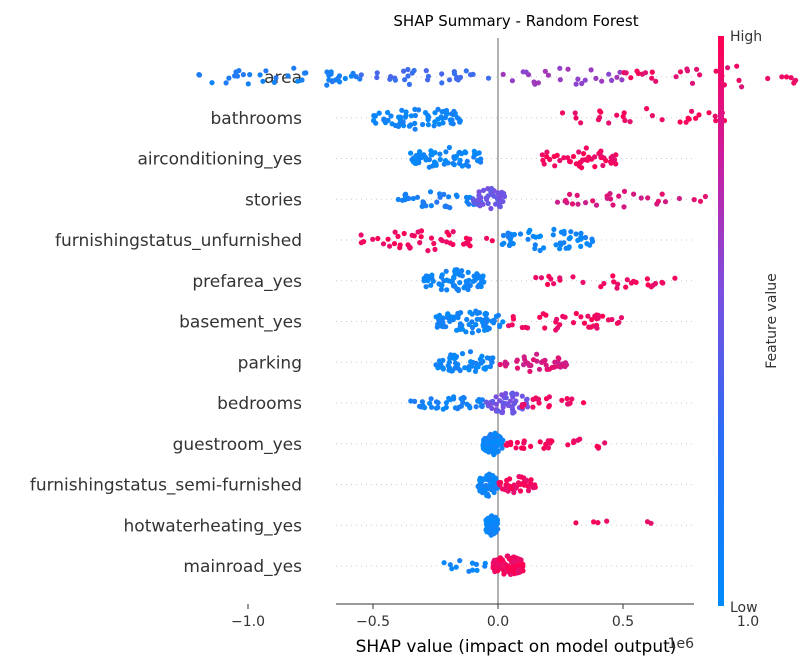  I want to click on x-tick-label: 1.0, so click(748, 622).